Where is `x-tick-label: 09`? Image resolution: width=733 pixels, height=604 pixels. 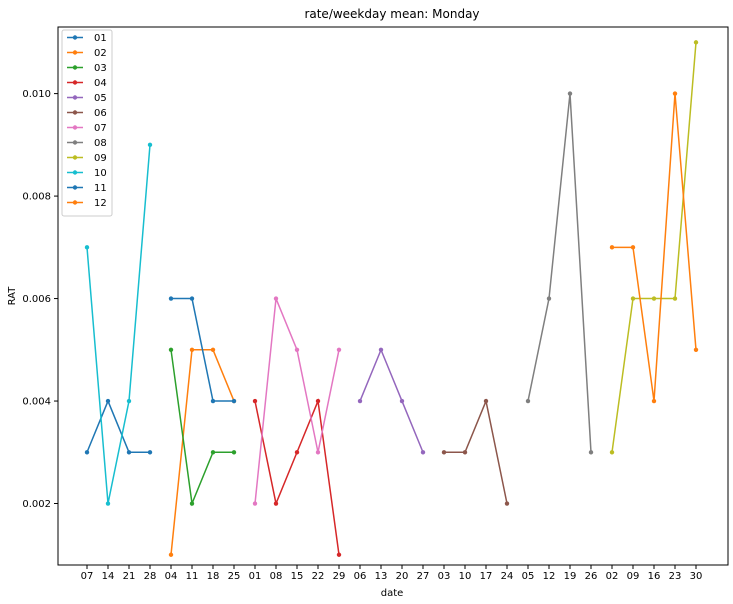 x-tick-label: 09 is located at coordinates (633, 576).